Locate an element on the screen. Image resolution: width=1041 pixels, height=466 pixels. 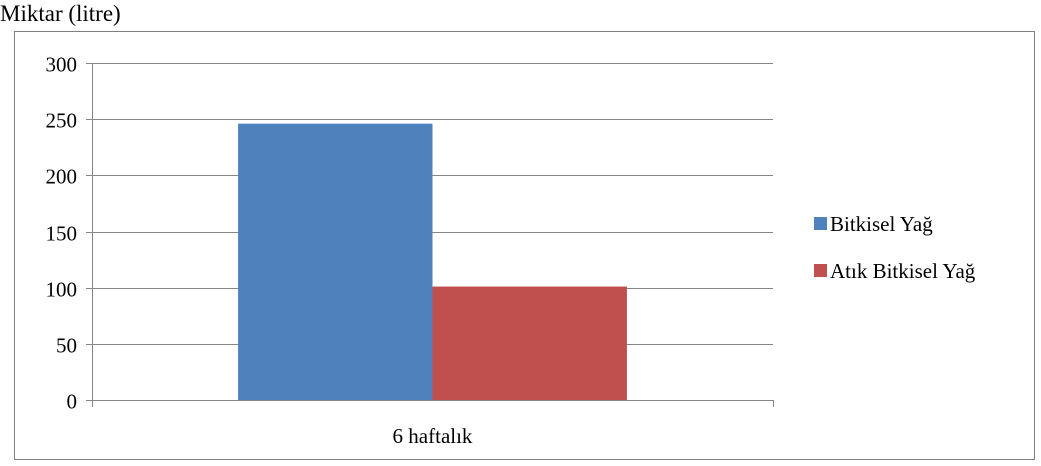
x-tick-label: 6 haftalık is located at coordinates (433, 436).